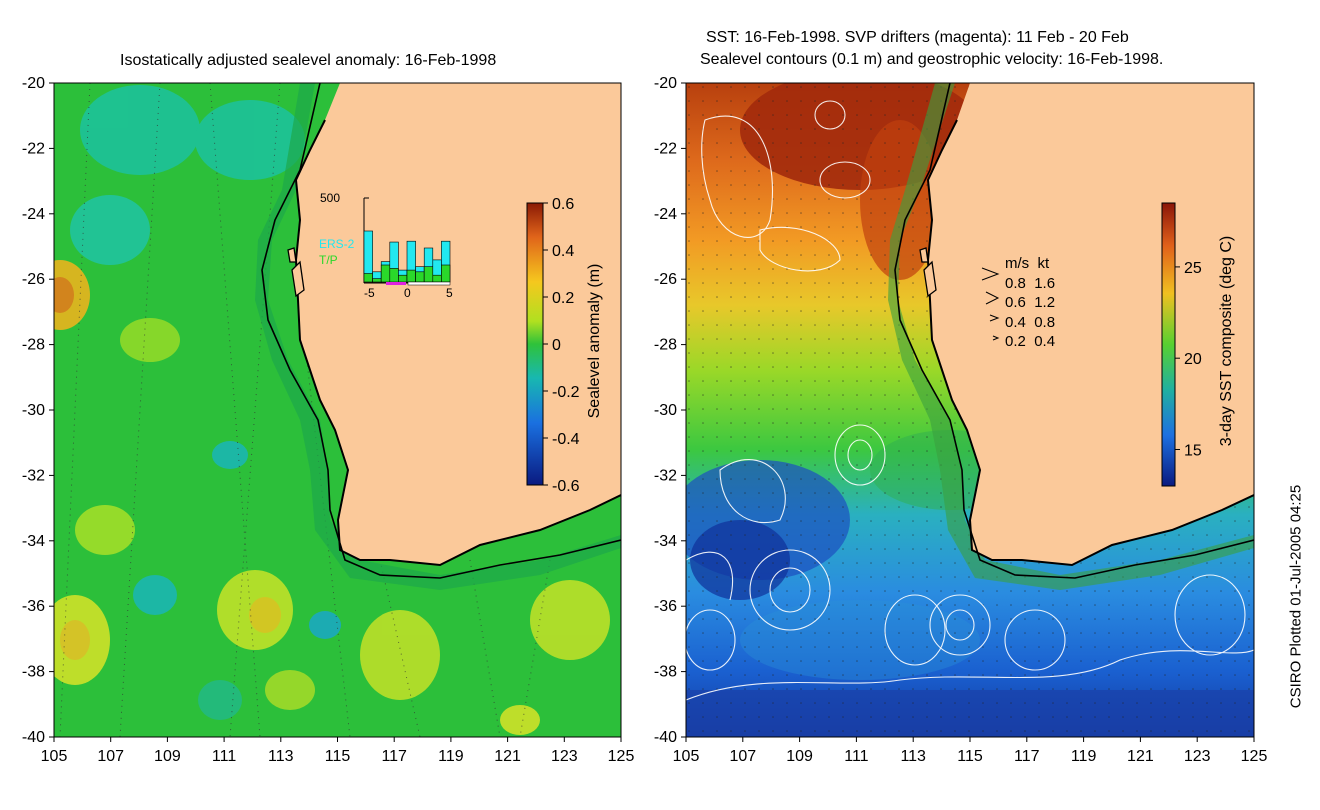 The height and width of the screenshot is (810, 1320). I want to click on right-x-axis: 105 107 109 111 113 115 117 119 121 123 125, so click(970, 751).